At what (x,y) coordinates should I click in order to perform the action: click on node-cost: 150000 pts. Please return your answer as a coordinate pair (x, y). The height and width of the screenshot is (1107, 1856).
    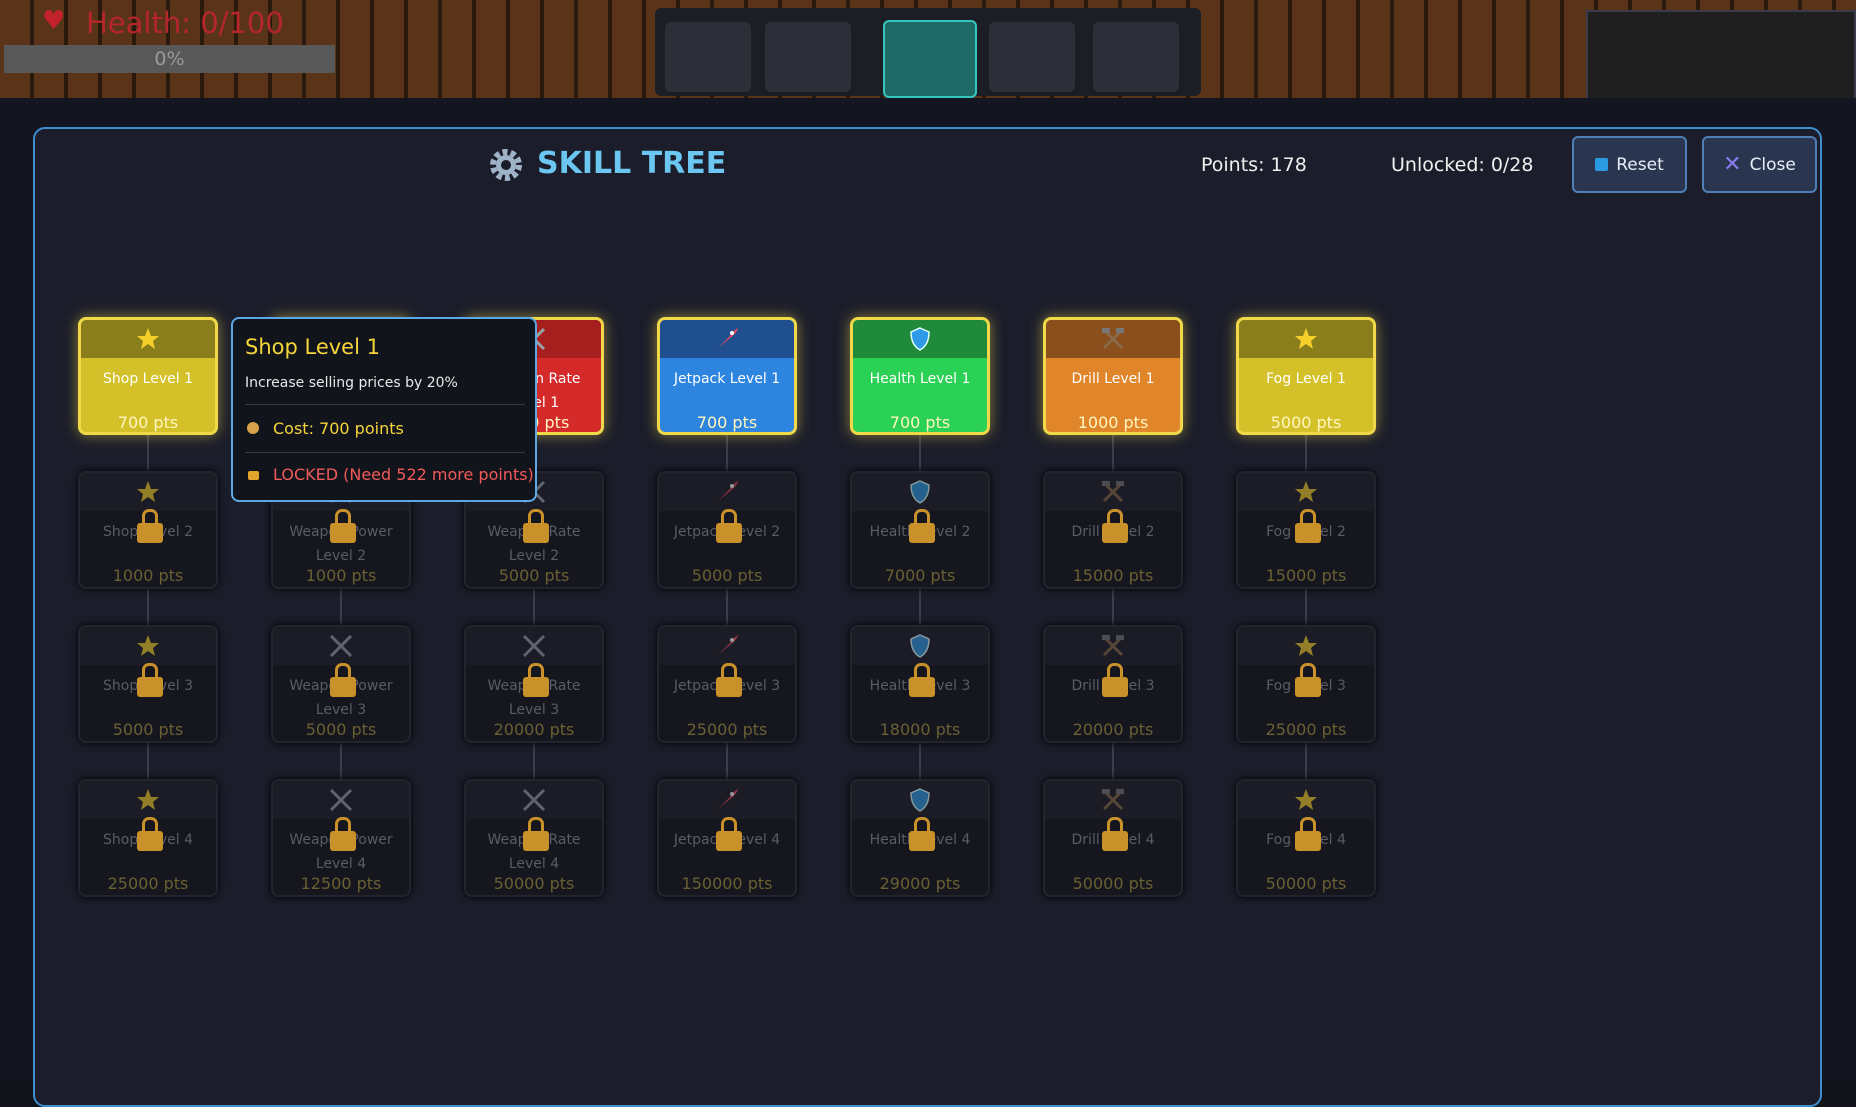
    Looking at the image, I should click on (727, 883).